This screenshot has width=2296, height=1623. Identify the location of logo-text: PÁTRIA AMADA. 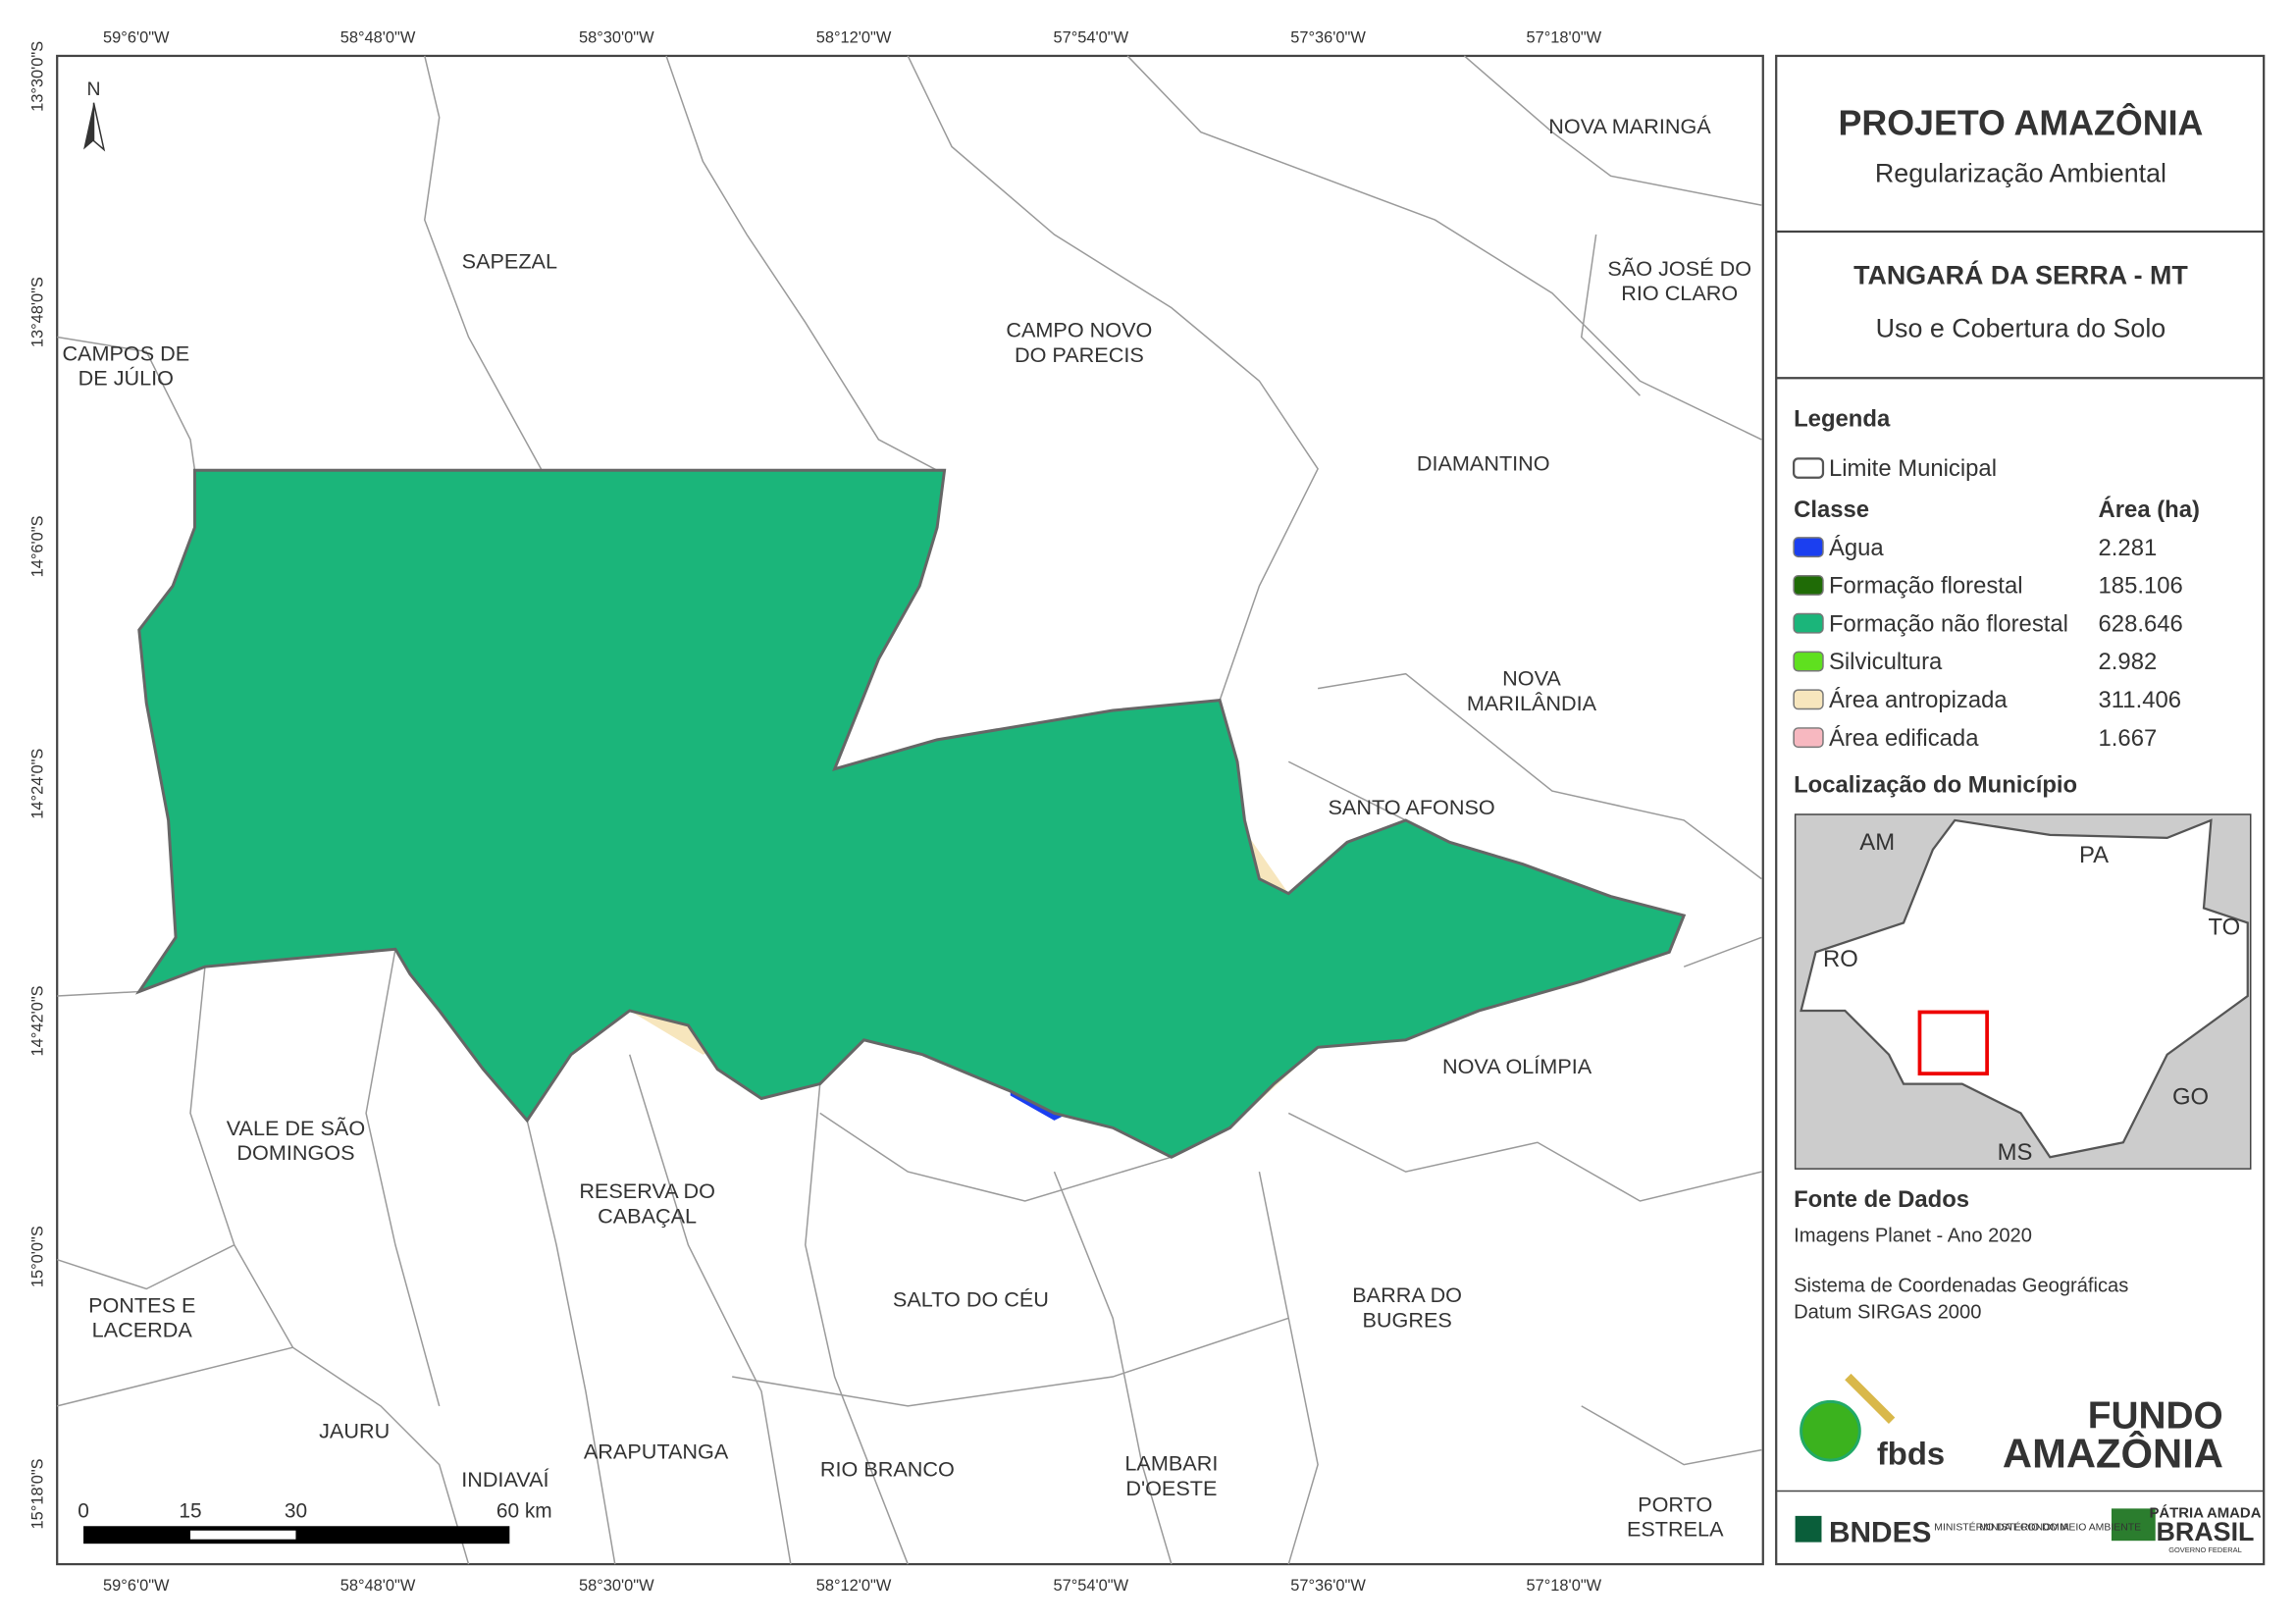
(2205, 1512).